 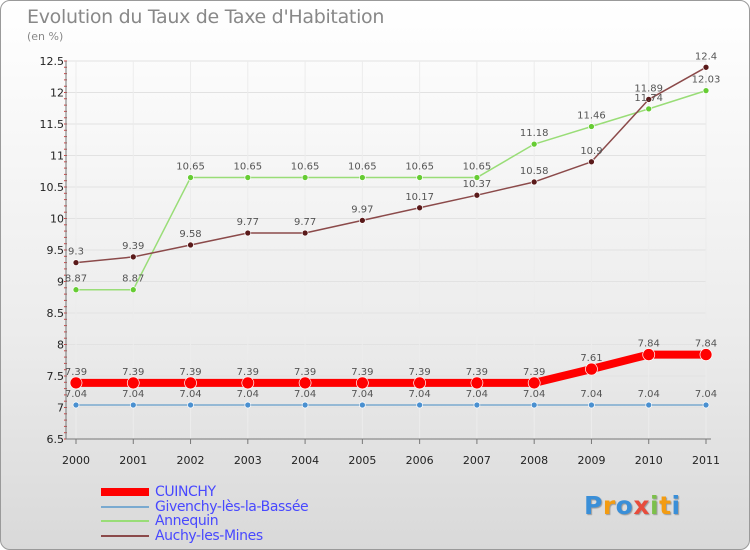 I want to click on x-tick-label: 2002, so click(x=191, y=460).